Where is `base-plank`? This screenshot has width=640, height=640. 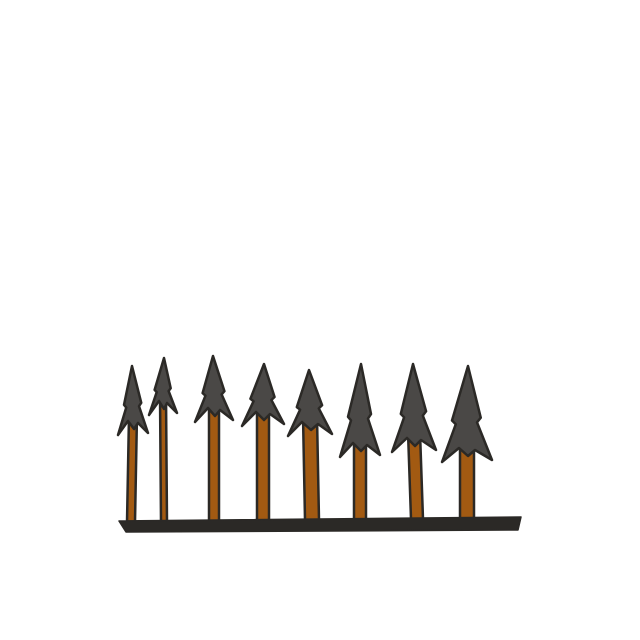 base-plank is located at coordinates (320, 524).